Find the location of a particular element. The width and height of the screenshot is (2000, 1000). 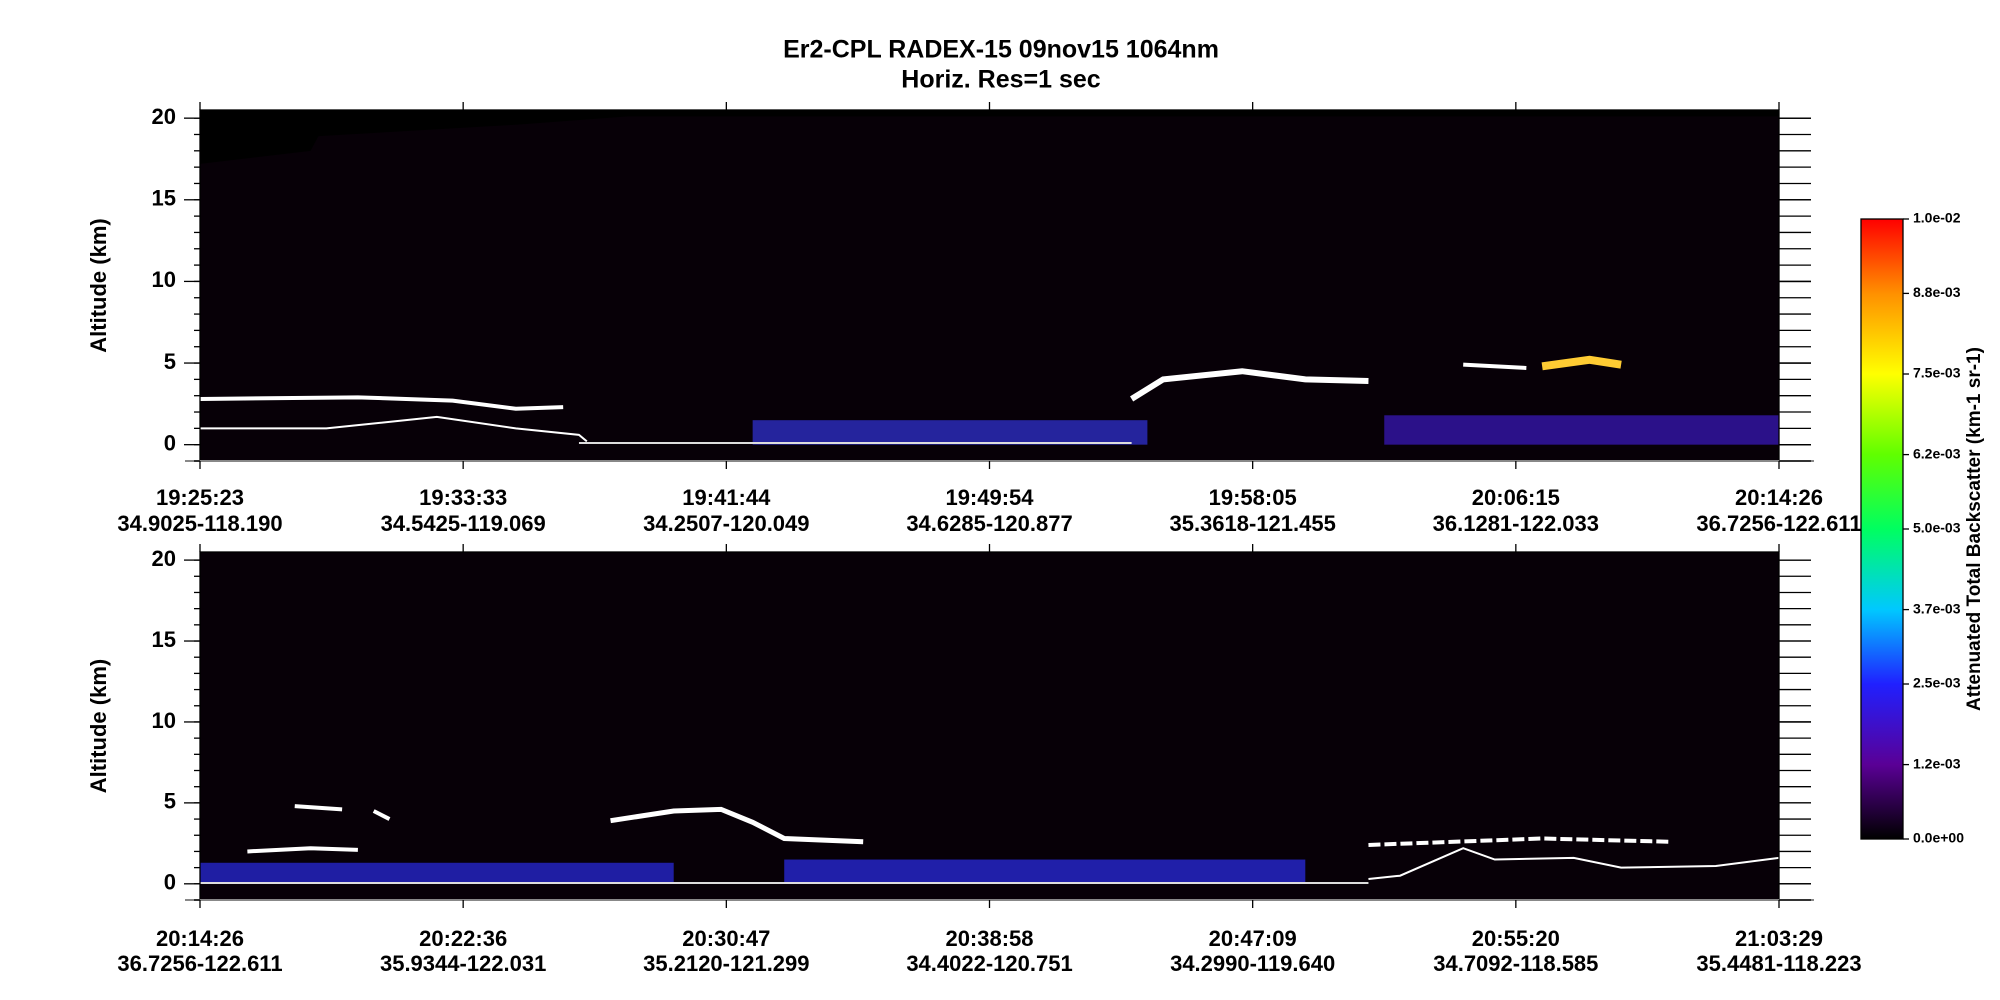

colorbar-tick-label: 8.8e-03 is located at coordinates (1937, 292).